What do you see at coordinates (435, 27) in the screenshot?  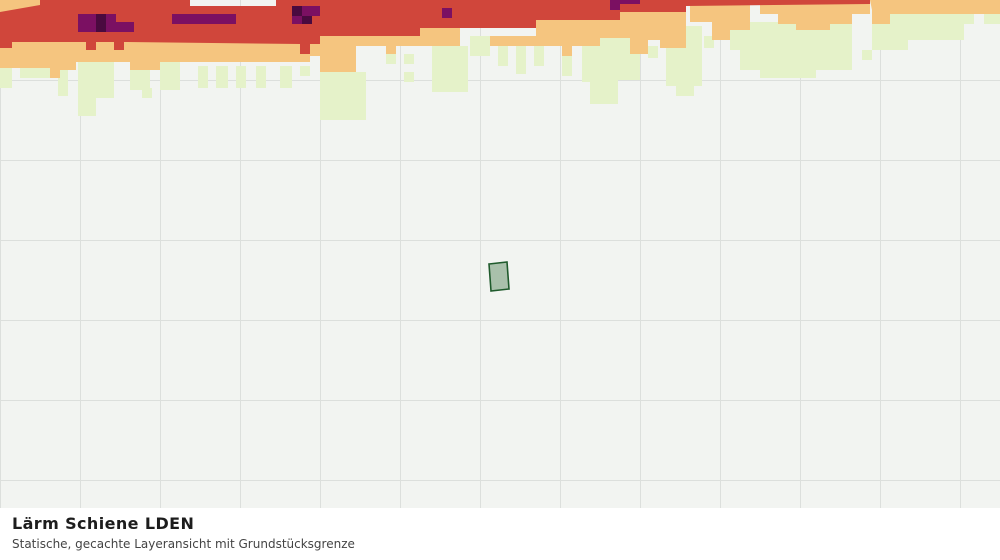 I see `noise-red` at bounding box center [435, 27].